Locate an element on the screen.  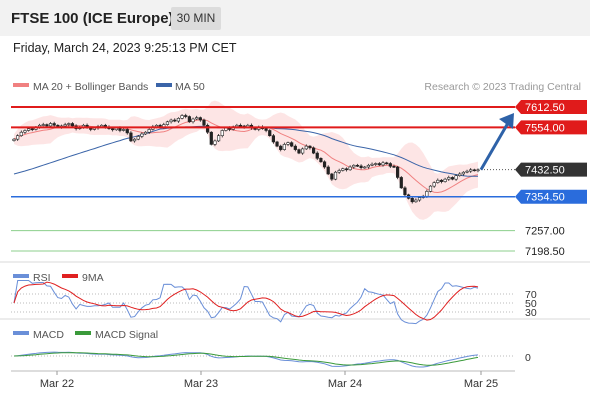
target-level-label: 7198.50 is located at coordinates (545, 252).